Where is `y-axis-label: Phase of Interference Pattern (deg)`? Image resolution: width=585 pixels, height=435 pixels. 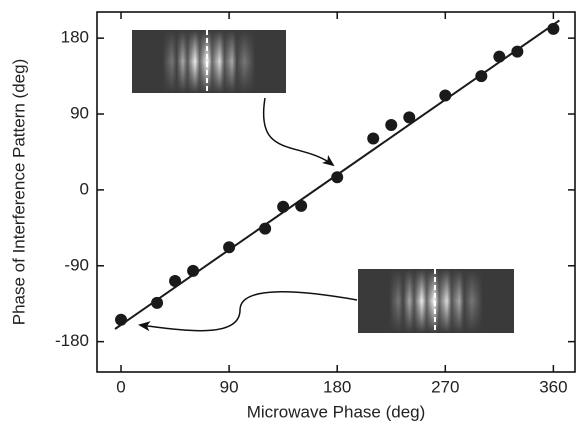 y-axis-label: Phase of Interference Pattern (deg) is located at coordinates (18, 192).